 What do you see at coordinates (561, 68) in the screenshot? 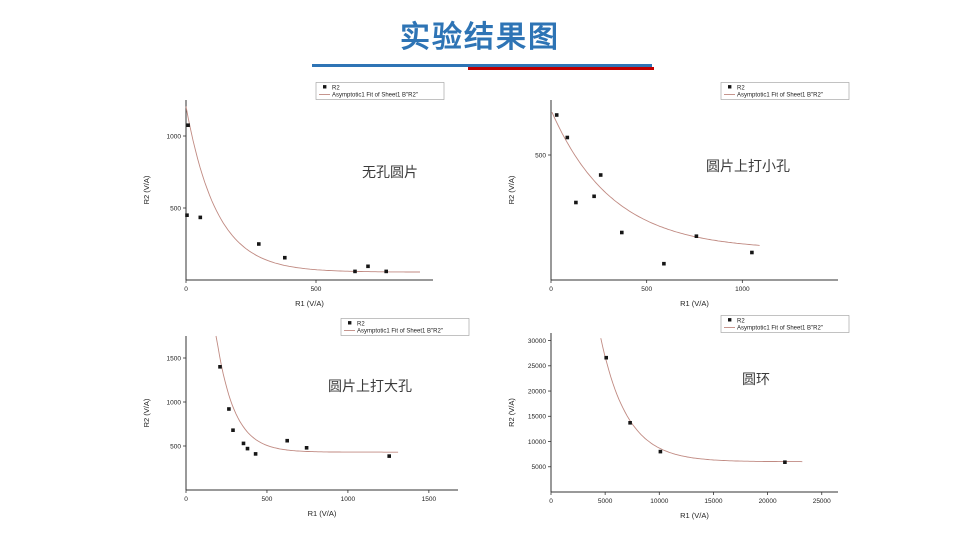
I see `divider-red-line` at bounding box center [561, 68].